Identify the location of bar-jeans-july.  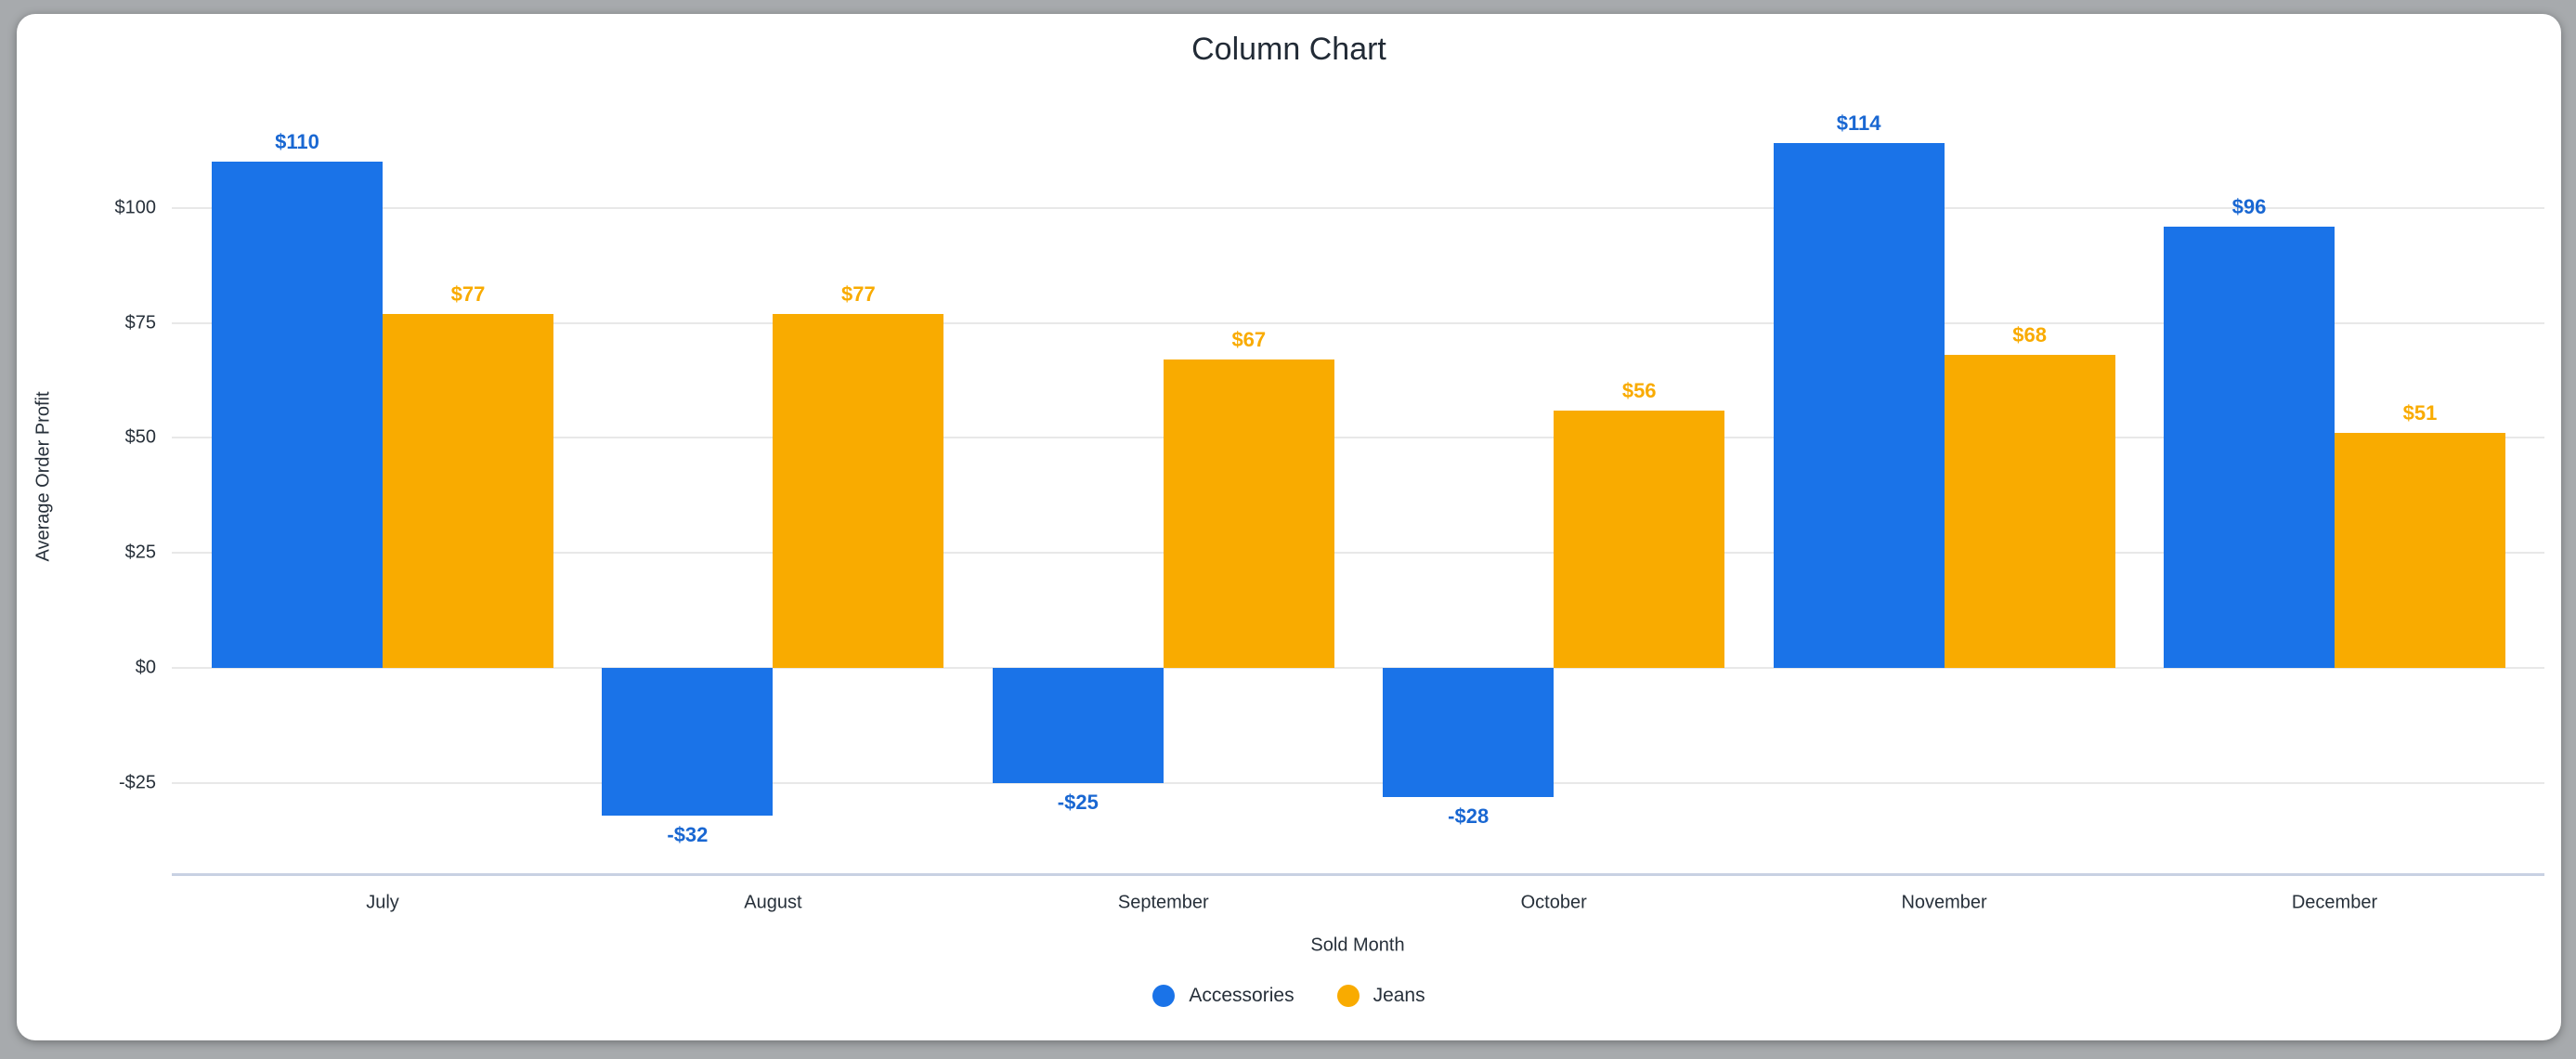
(468, 491).